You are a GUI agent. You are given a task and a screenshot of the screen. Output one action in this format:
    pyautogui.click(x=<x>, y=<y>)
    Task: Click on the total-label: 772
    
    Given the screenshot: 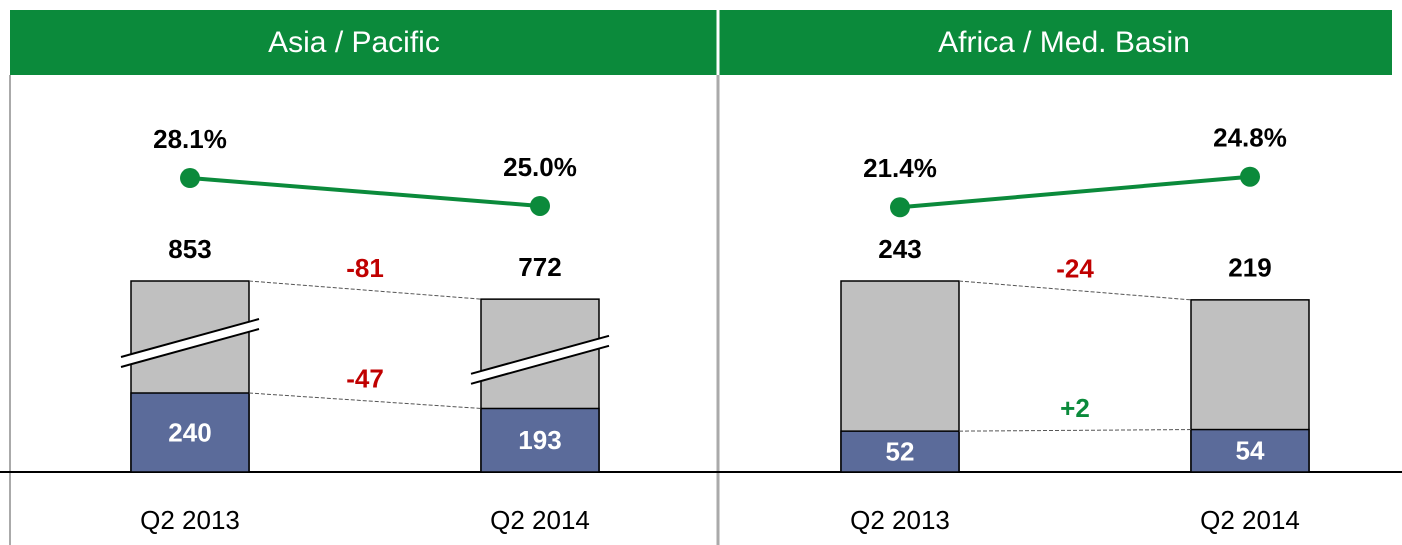 What is the action you would take?
    pyautogui.click(x=539, y=267)
    